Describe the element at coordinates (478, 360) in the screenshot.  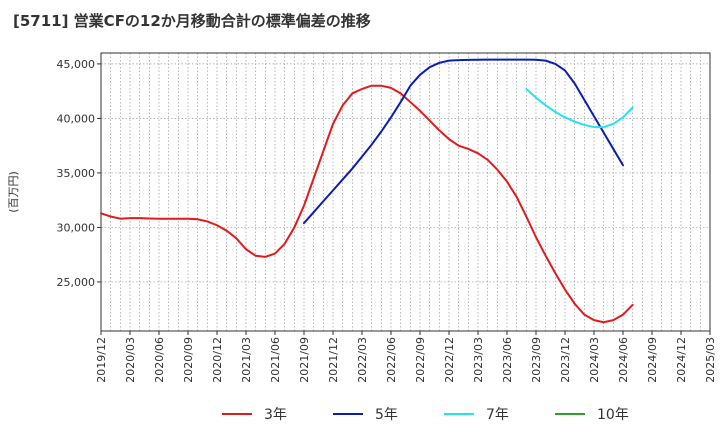
I see `x-tick-label: 2023/03` at that location.